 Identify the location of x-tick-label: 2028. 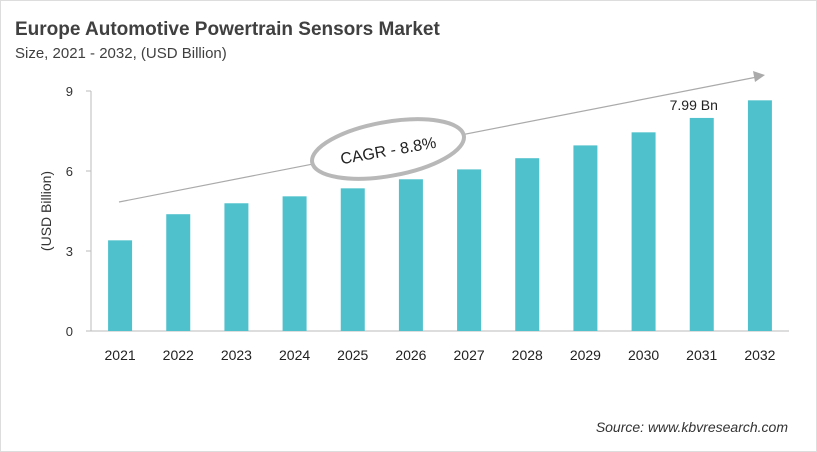
(527, 355).